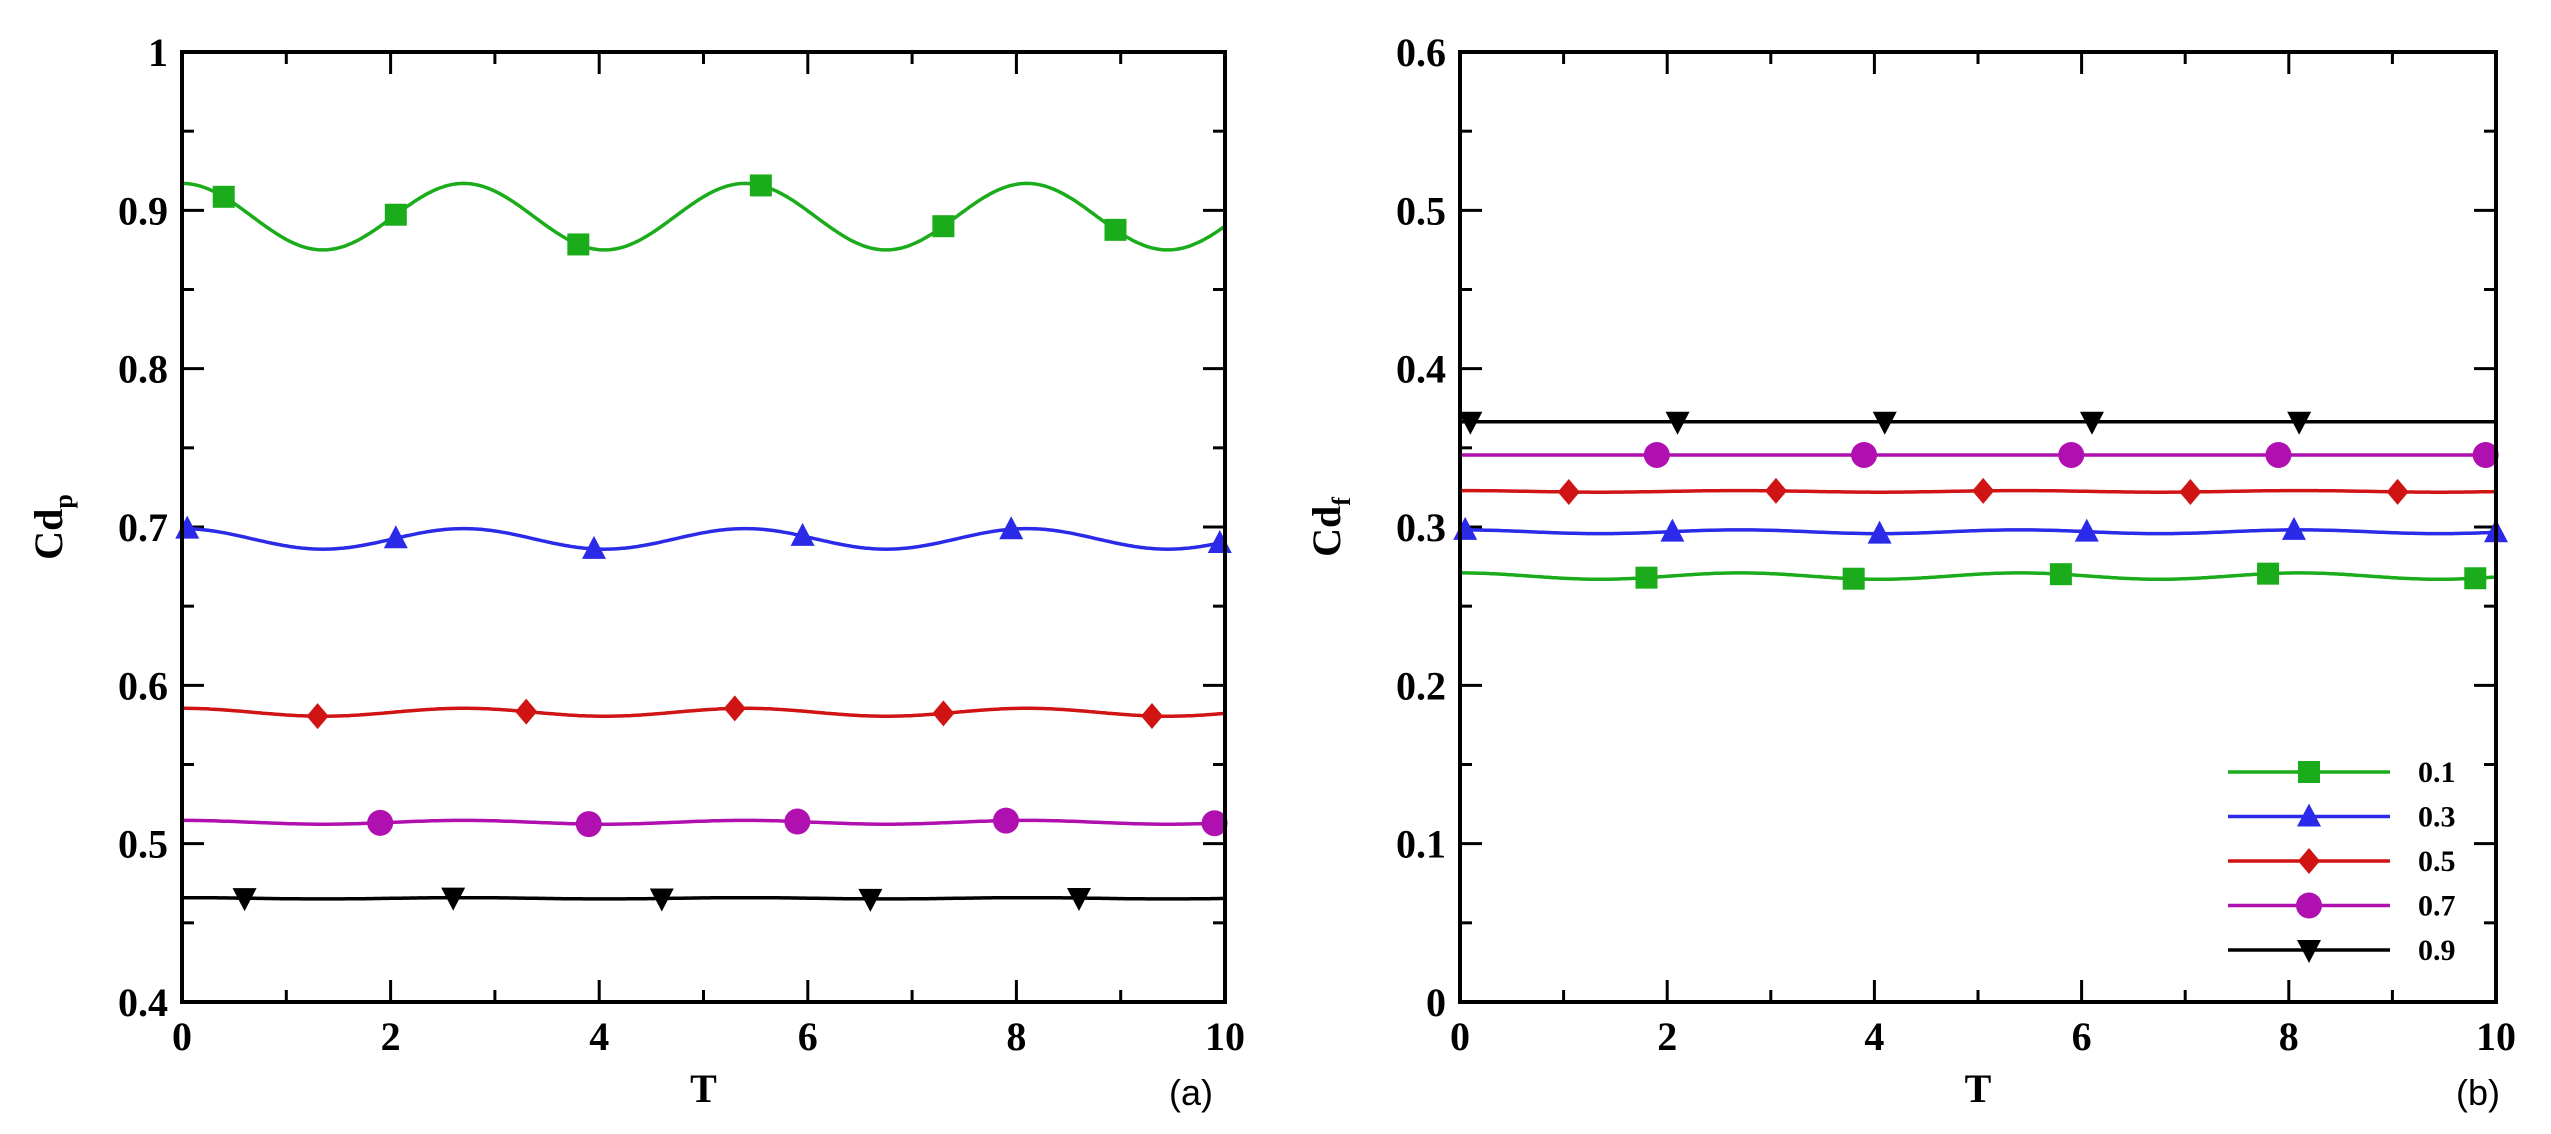  What do you see at coordinates (1341, 501) in the screenshot?
I see `y-axis-label-sub: f` at bounding box center [1341, 501].